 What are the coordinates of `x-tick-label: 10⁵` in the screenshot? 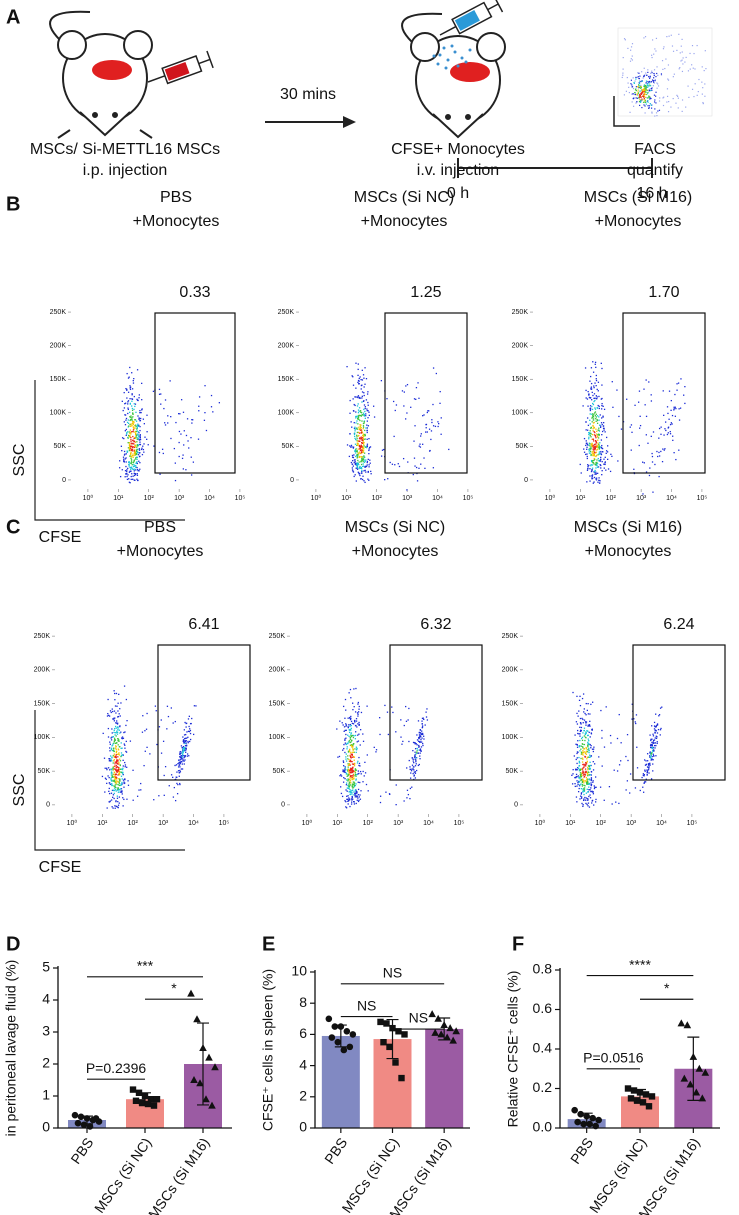 It's located at (240, 498).